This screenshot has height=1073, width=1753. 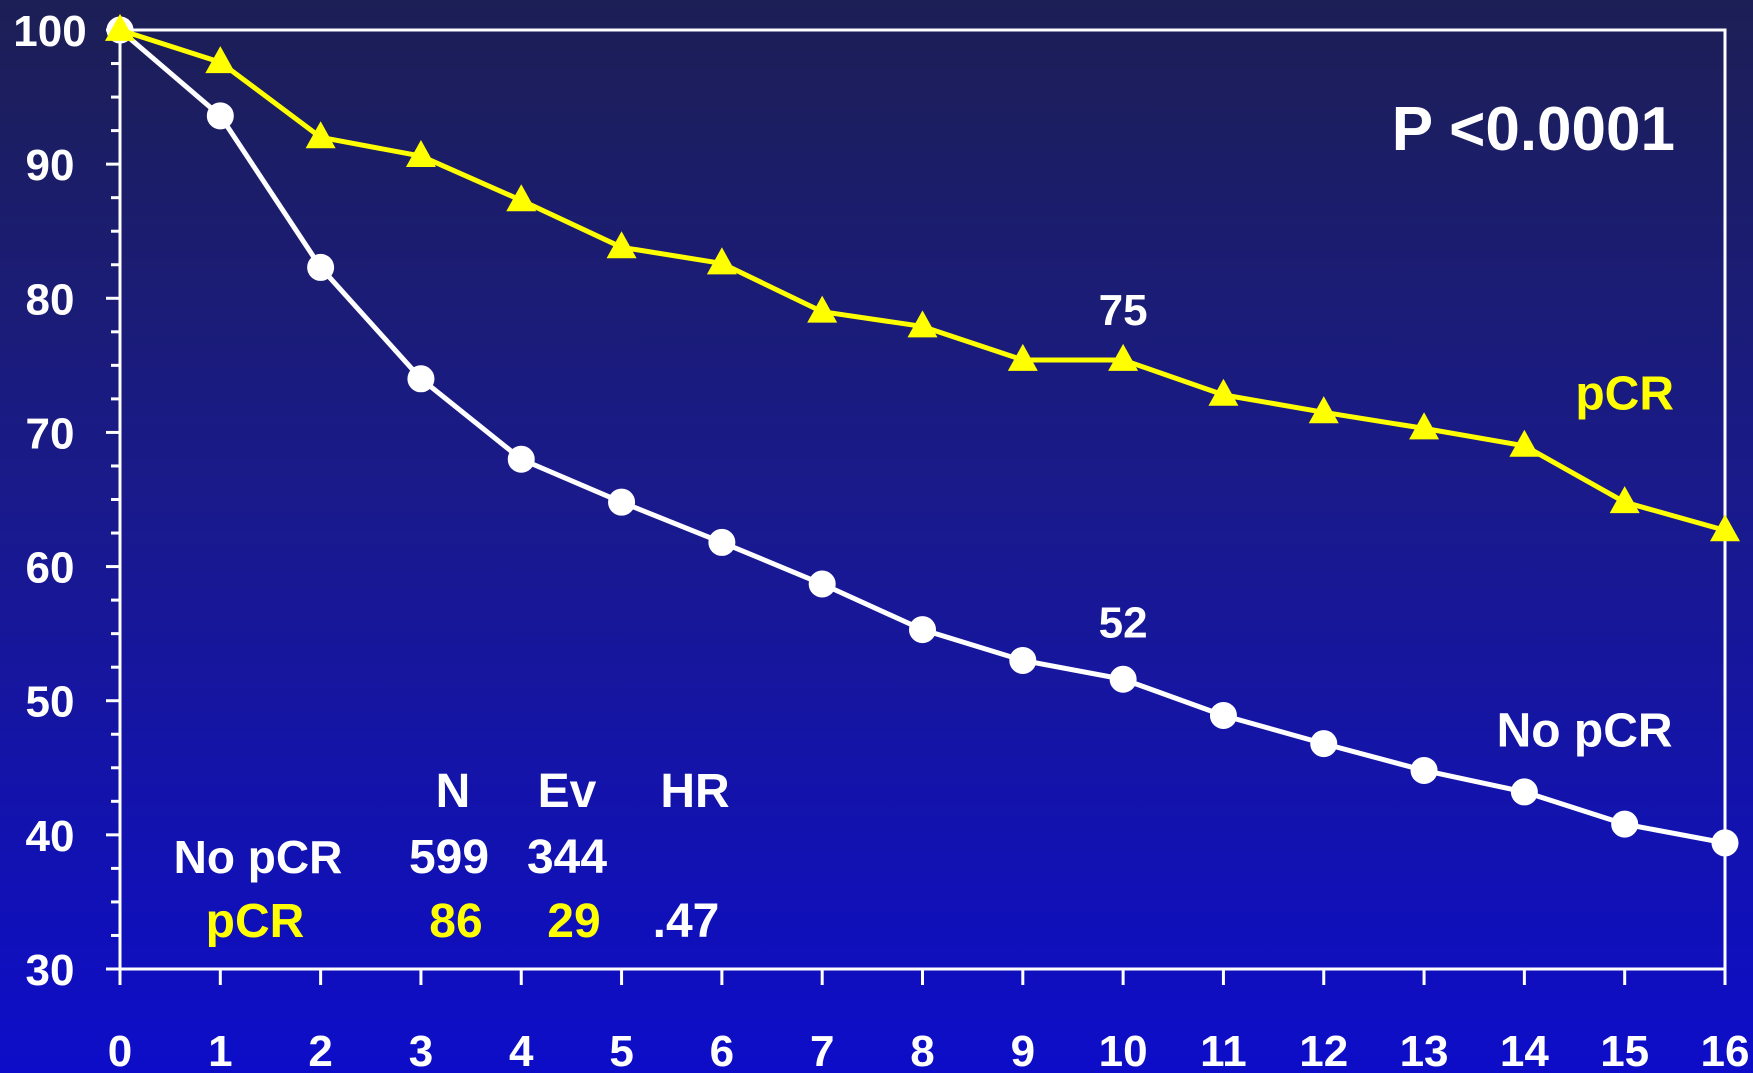 I want to click on nopcr-endpoint-label: 52, so click(x=1123, y=623).